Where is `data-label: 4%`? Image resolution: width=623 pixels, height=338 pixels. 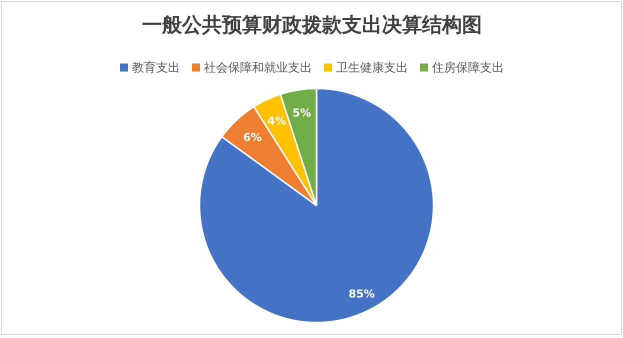 data-label: 4% is located at coordinates (276, 121).